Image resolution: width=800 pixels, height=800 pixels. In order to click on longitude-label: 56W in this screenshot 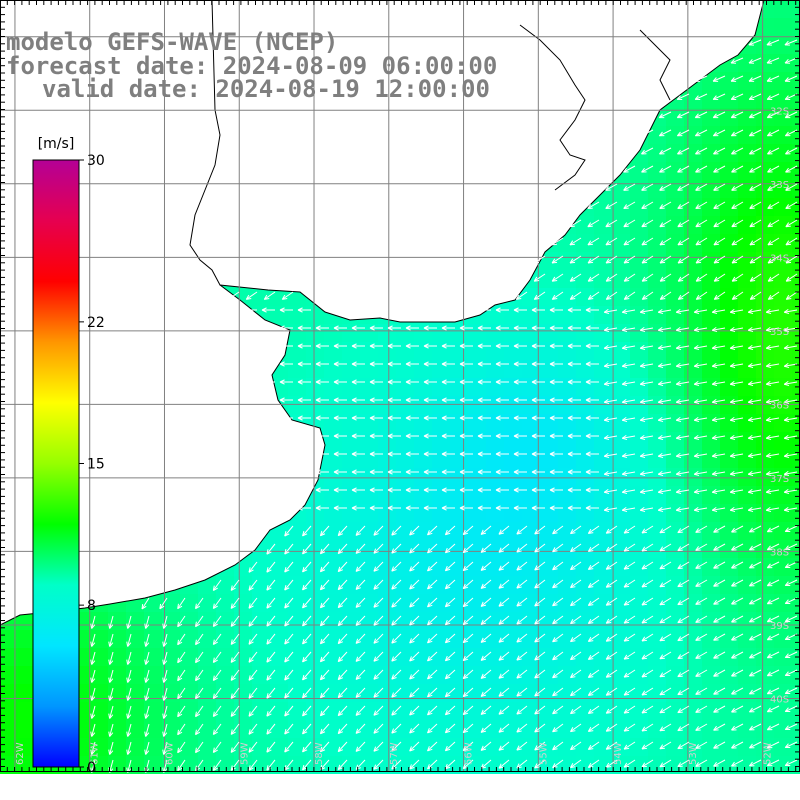, I will do `click(469, 753)`.